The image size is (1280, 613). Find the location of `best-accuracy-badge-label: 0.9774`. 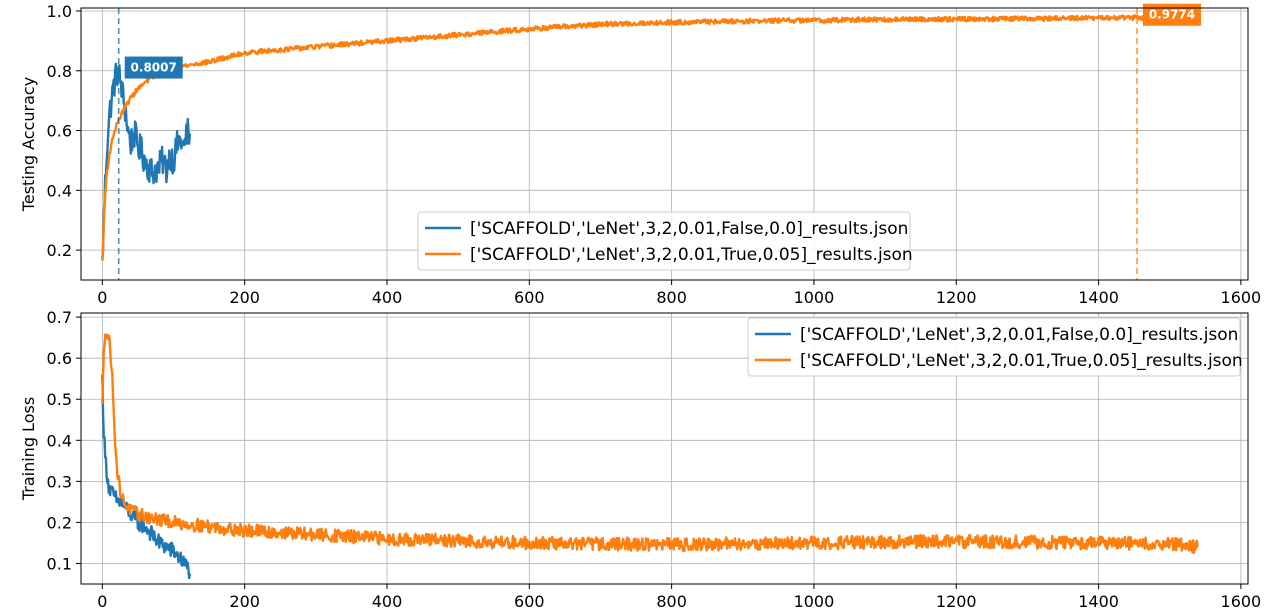

best-accuracy-badge-label: 0.9774 is located at coordinates (1172, 15).